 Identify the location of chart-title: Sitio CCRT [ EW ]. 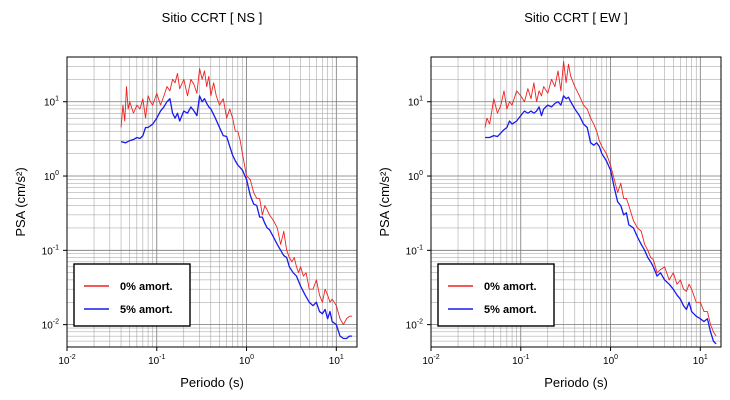
(576, 17).